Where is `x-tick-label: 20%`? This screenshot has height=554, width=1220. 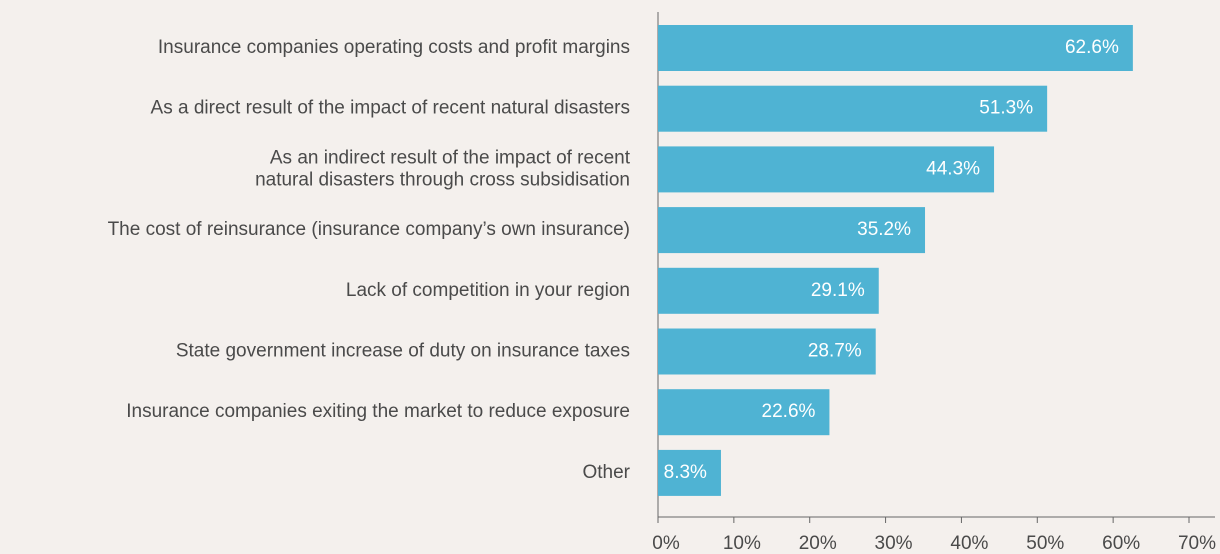 x-tick-label: 20% is located at coordinates (818, 543).